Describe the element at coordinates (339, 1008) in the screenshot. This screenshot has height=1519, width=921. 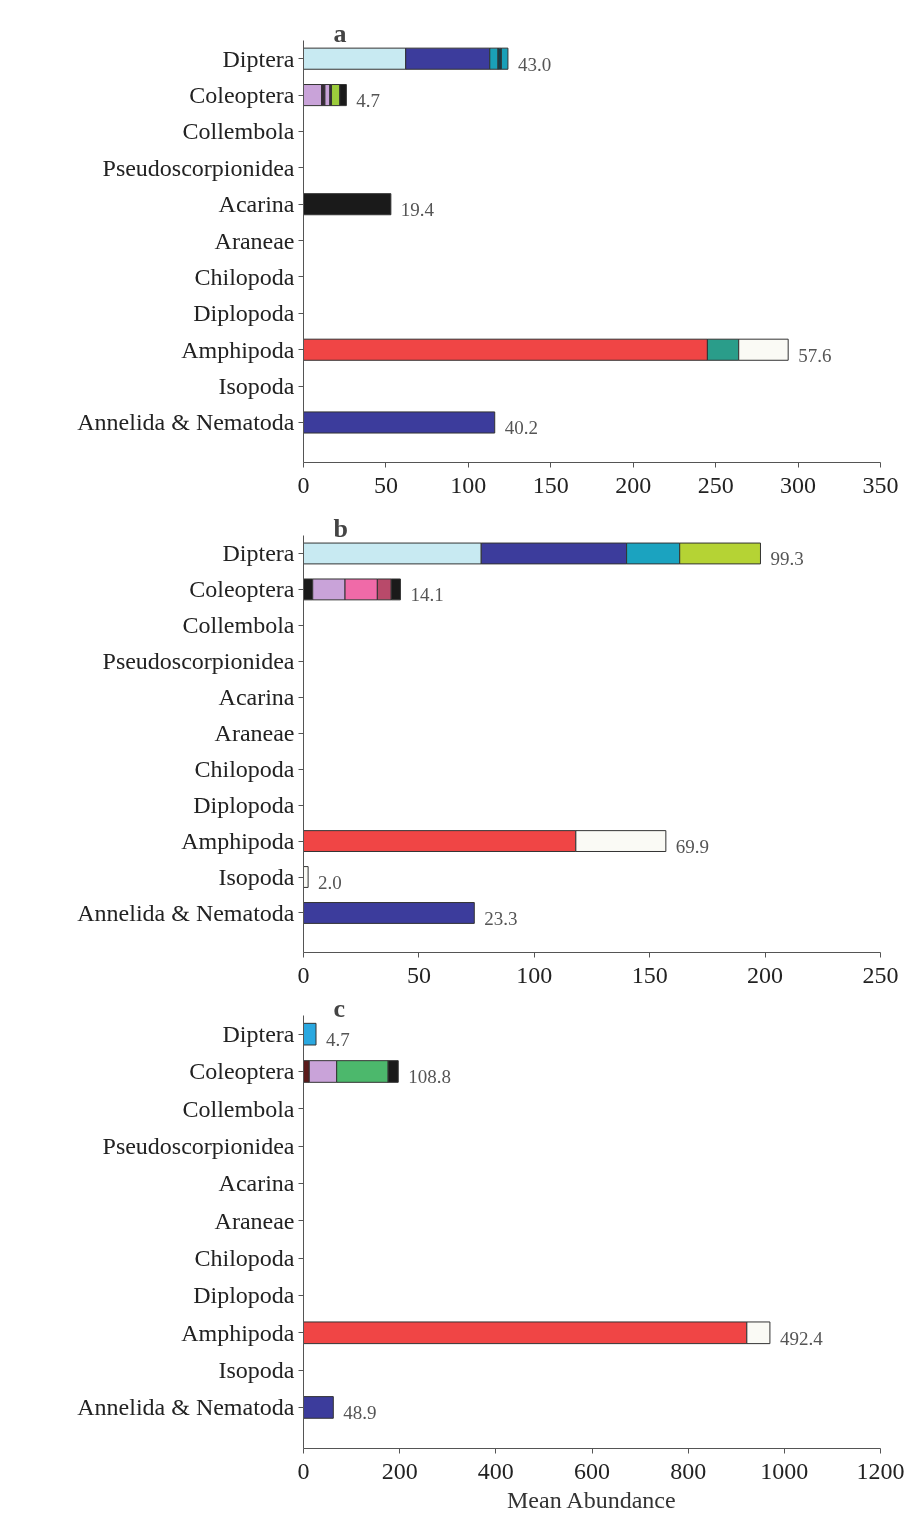
I see `chart-title: c` at that location.